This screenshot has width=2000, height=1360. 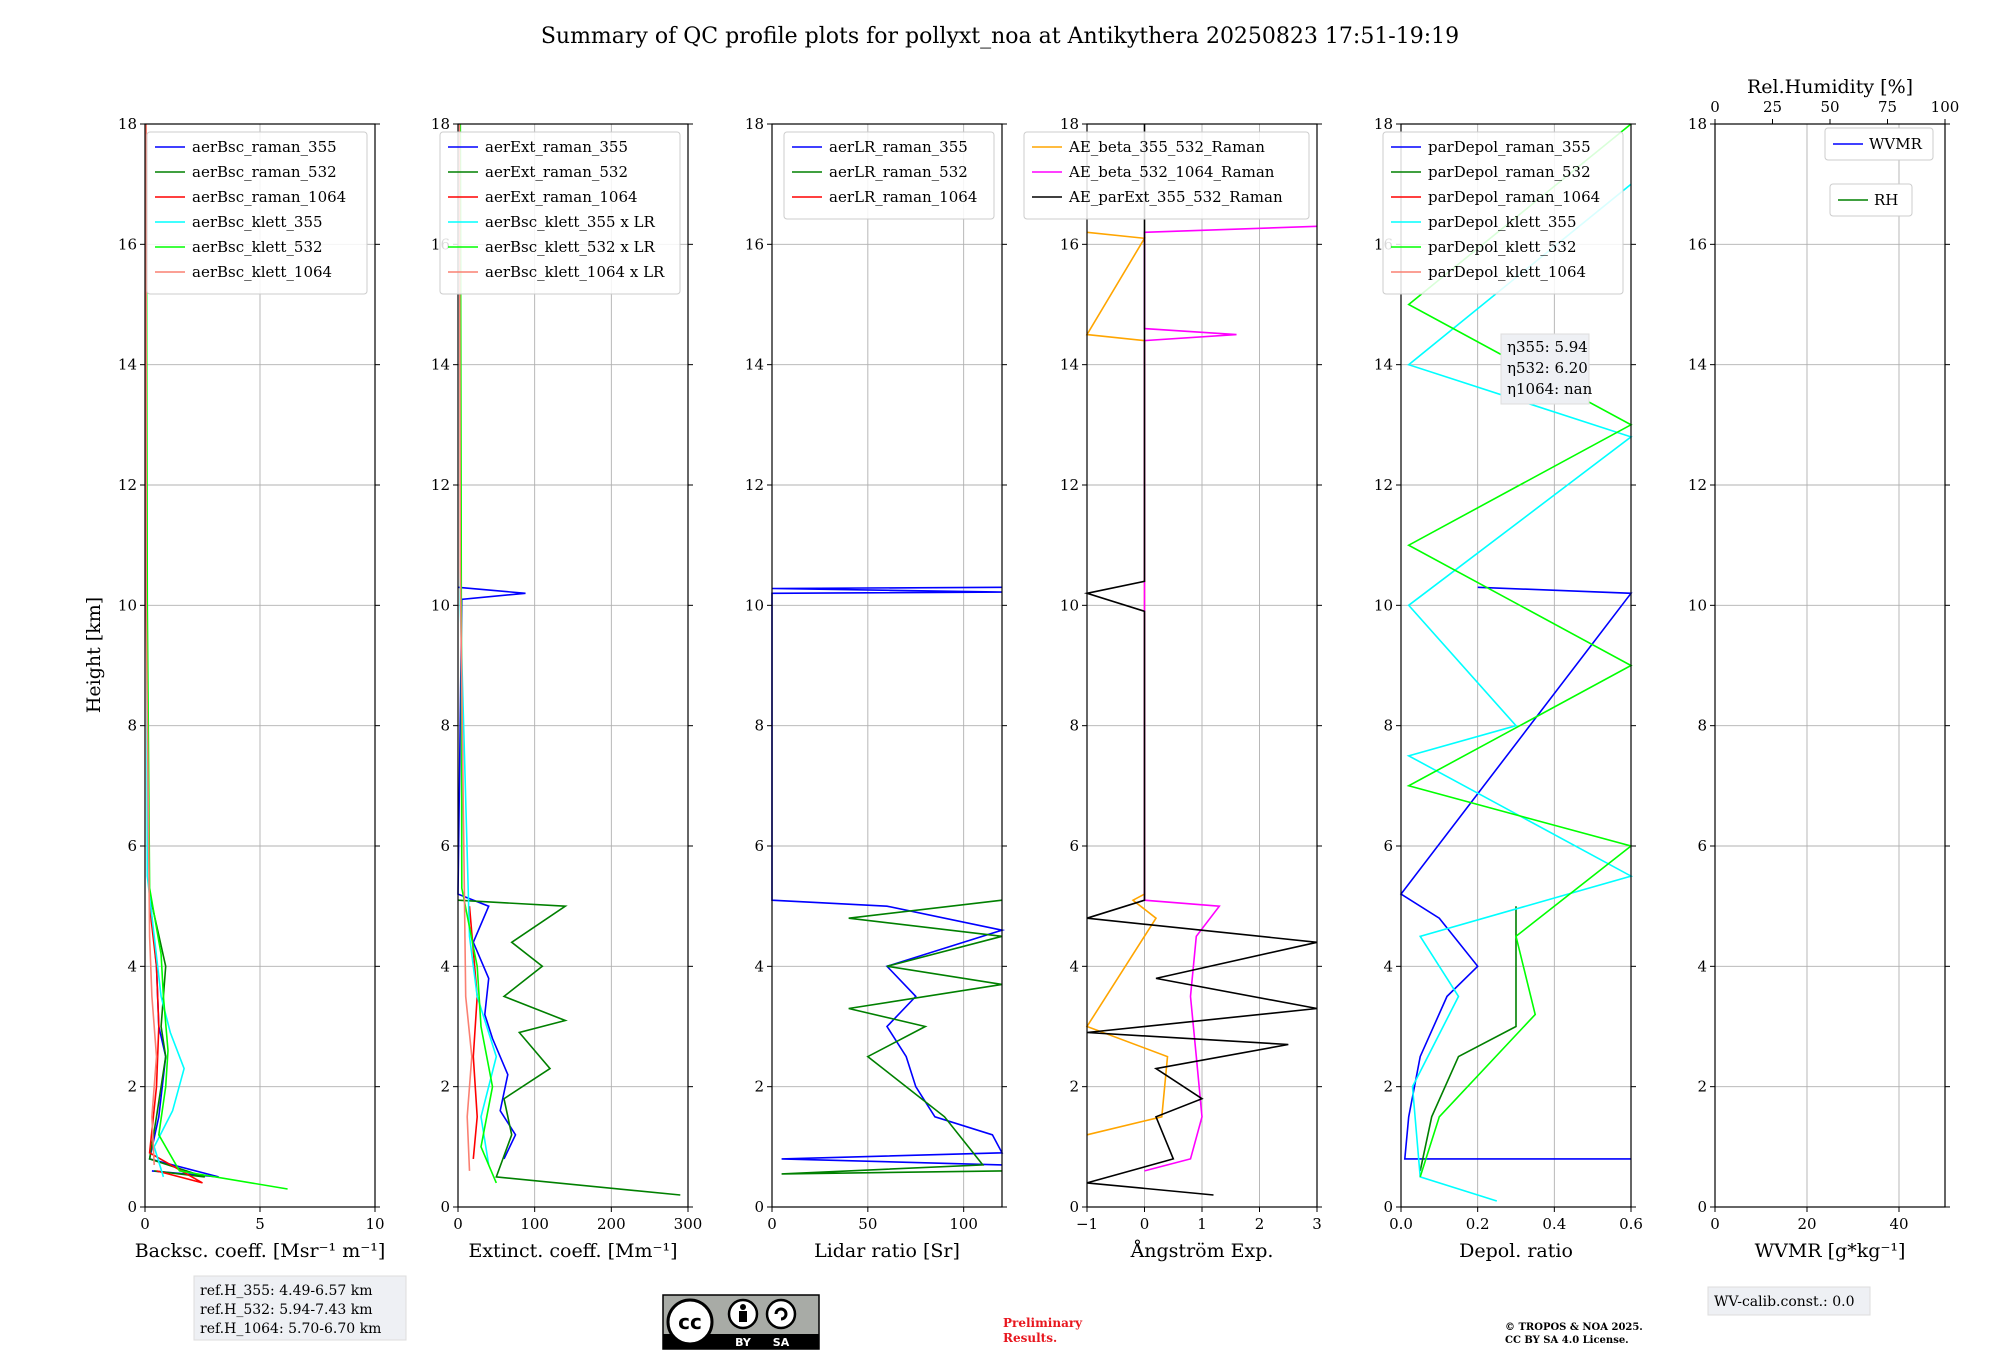 I want to click on legend-label: aerBsc_klett_355, so click(x=257, y=222).